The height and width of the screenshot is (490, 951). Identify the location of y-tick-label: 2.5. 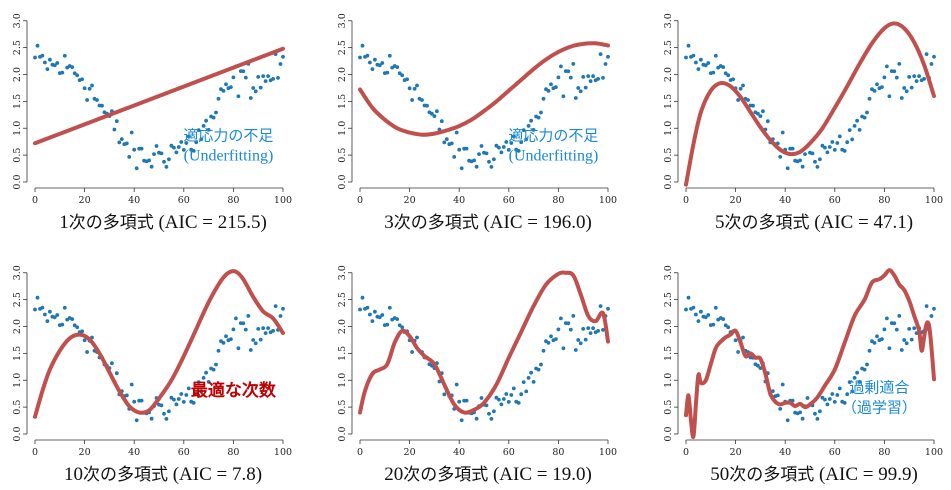
(342, 47).